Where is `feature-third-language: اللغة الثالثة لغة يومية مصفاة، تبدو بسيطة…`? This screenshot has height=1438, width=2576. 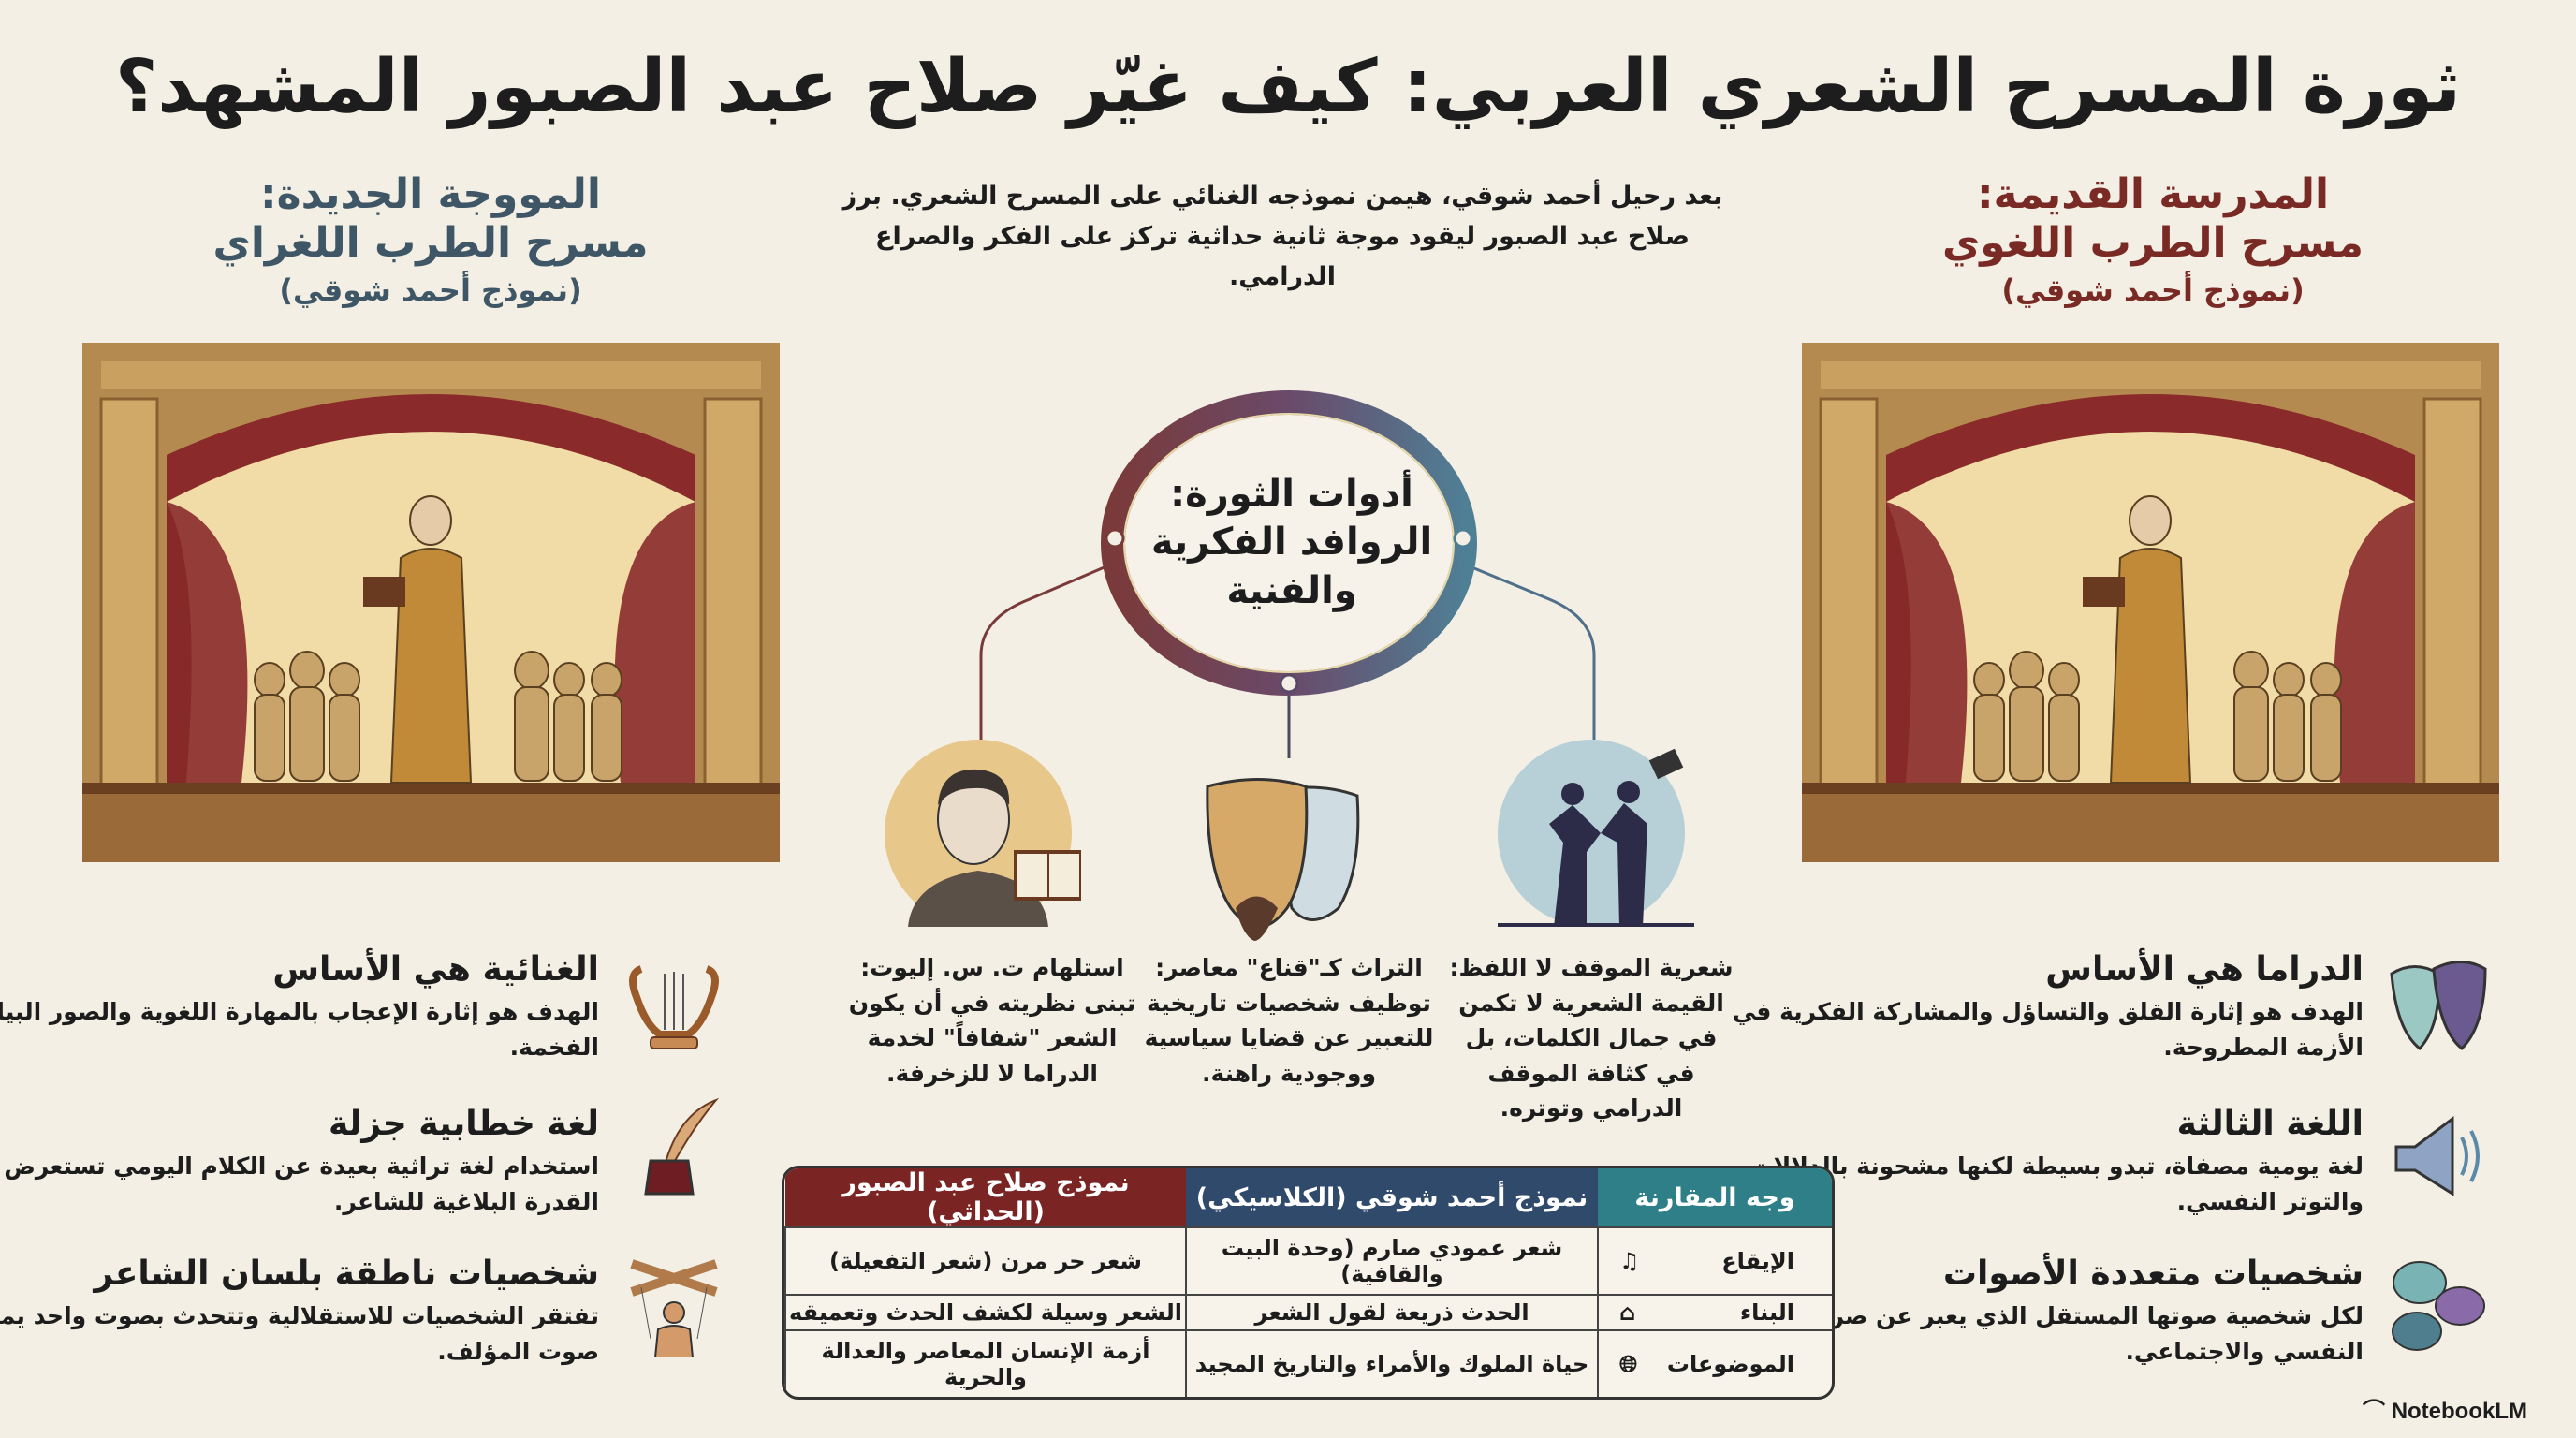 feature-third-language: اللغة الثالثة لغة يومية مصفاة، تبدو بسيطة… is located at coordinates (2036, 1162).